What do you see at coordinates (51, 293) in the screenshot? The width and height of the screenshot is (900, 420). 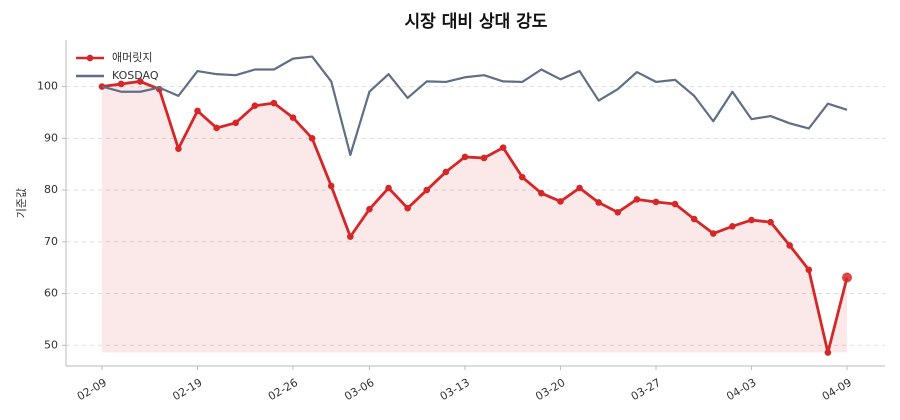 I see `y-tick-label: 60` at bounding box center [51, 293].